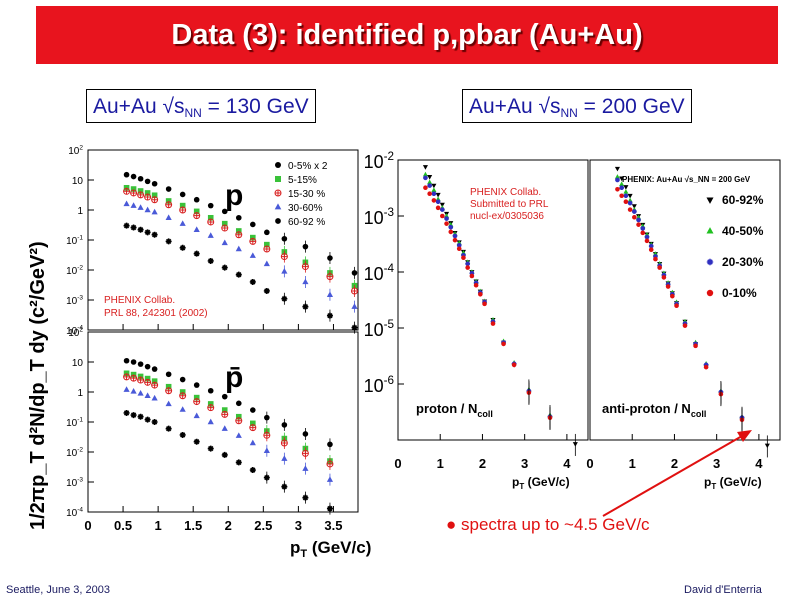  Describe the element at coordinates (672, 476) in the screenshot. I see `arrow-line` at that location.